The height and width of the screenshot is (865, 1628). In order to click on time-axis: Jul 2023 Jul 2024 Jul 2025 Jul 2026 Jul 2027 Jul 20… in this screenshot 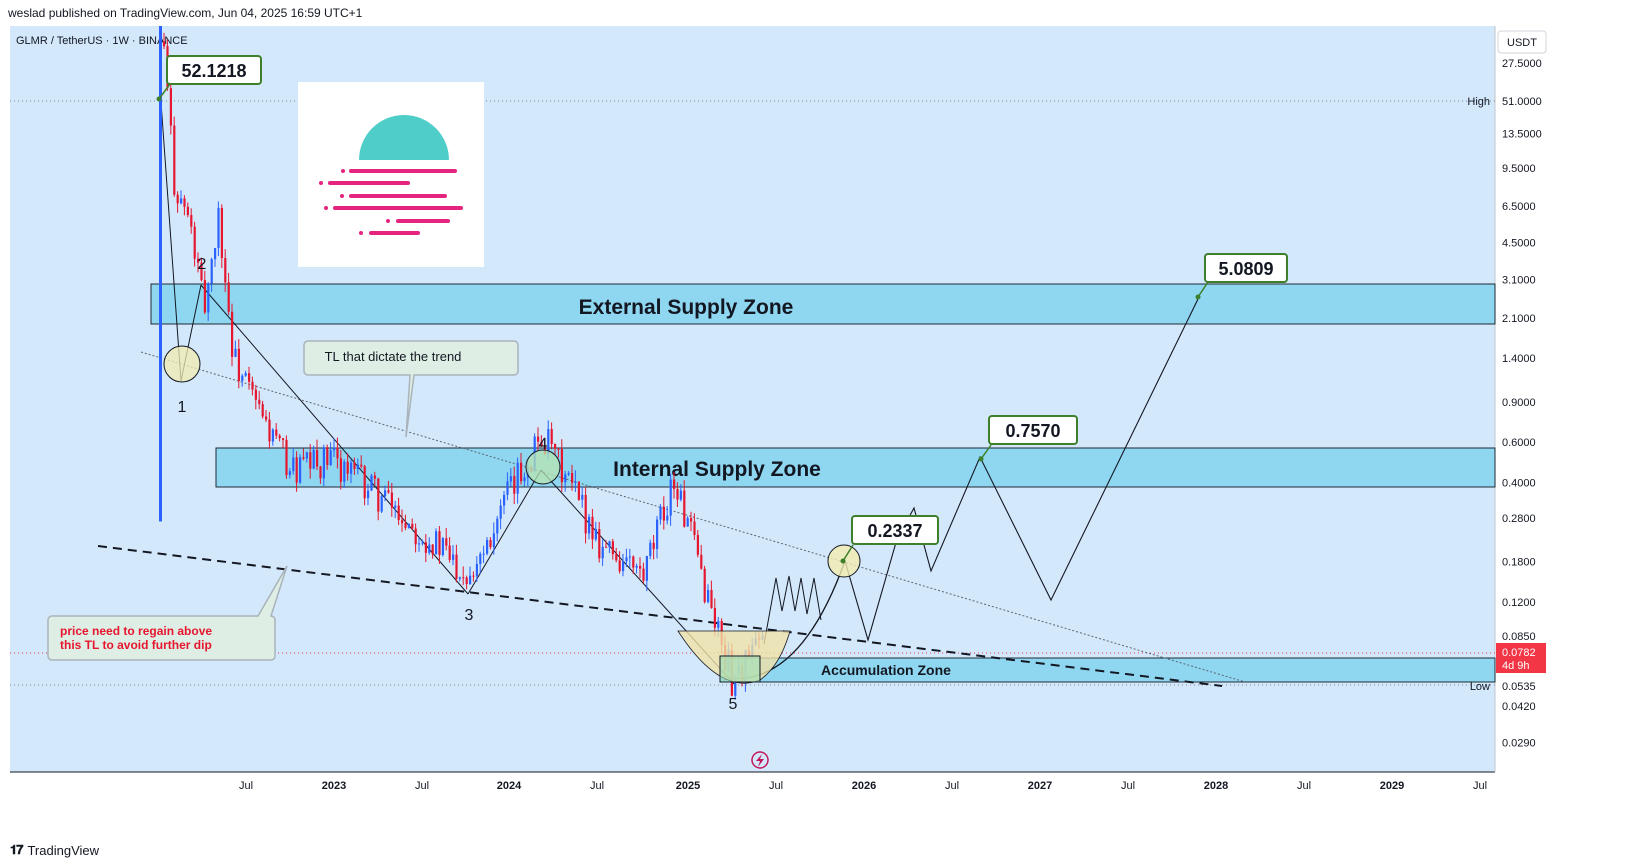, I will do `click(863, 786)`.